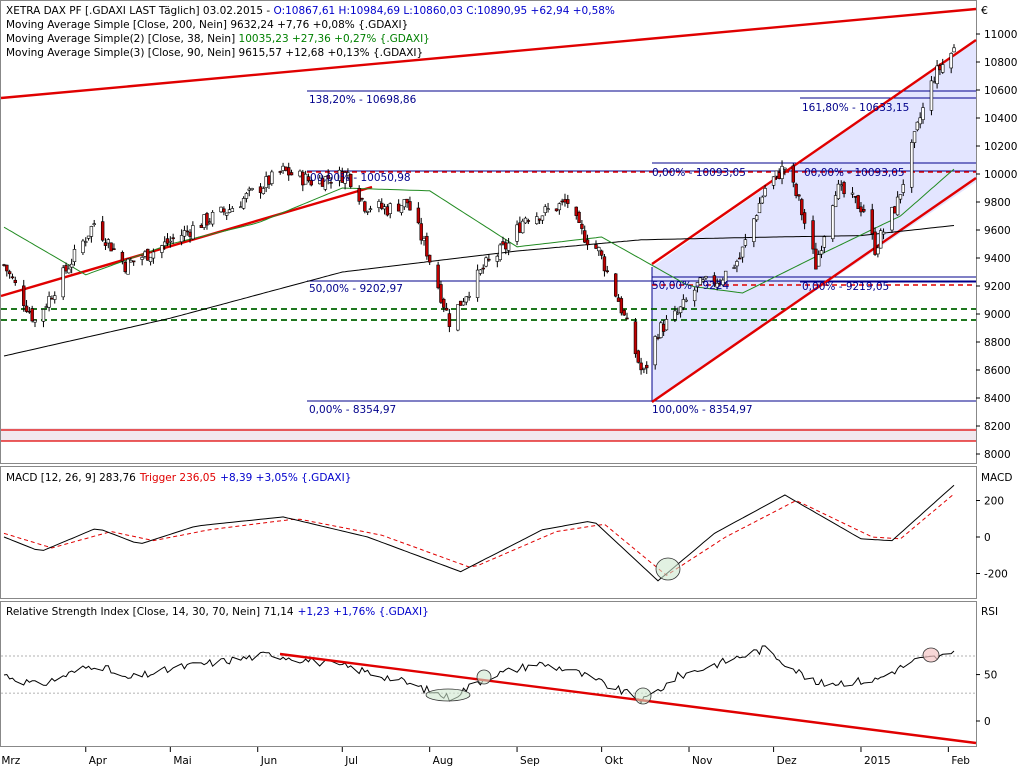  I want to click on price-y-tick-label: 10800, so click(1000, 63).